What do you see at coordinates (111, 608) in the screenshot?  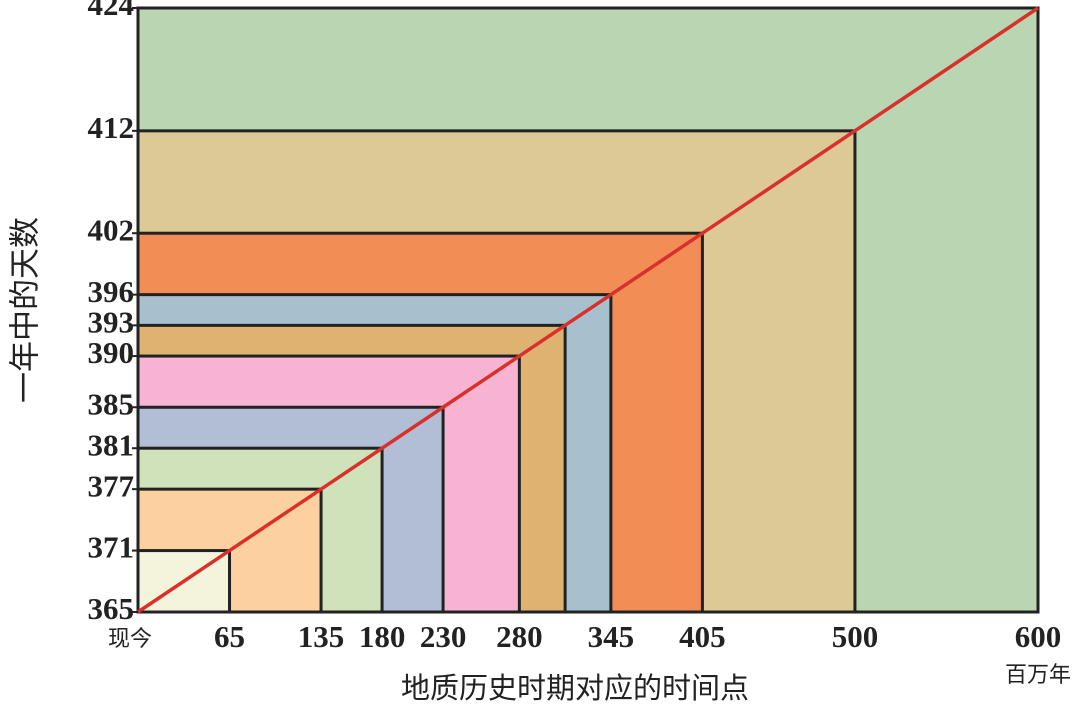 I see `y-tick-label: 365` at bounding box center [111, 608].